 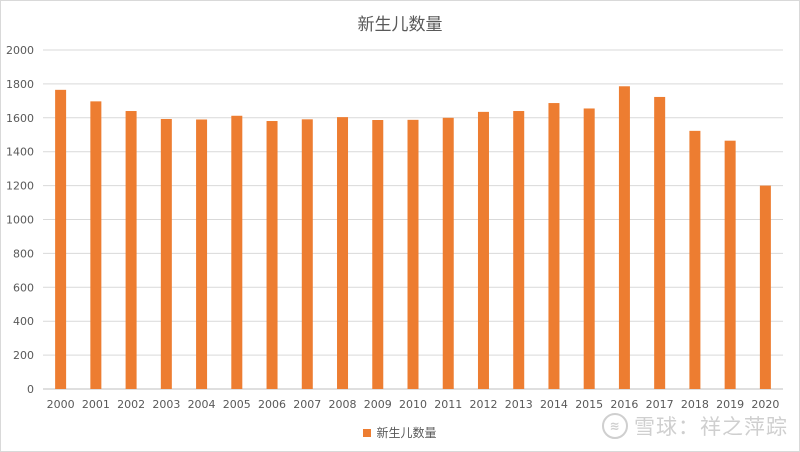 What do you see at coordinates (30, 389) in the screenshot?
I see `y-tick-label: 0` at bounding box center [30, 389].